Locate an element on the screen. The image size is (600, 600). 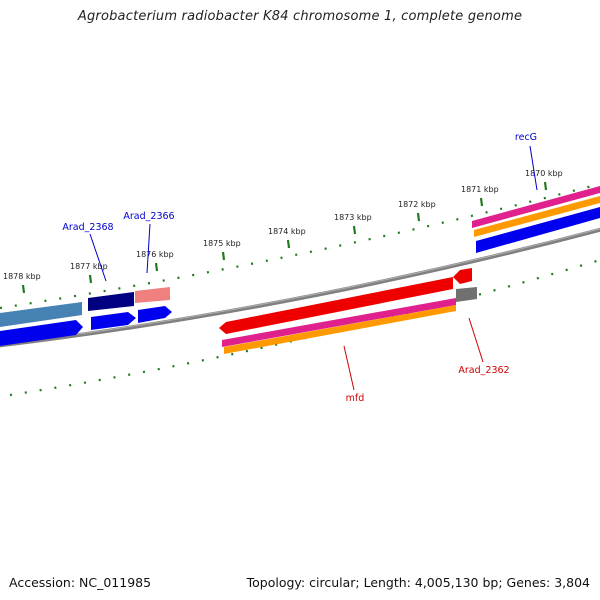
mfd-leader is located at coordinates (349, 368).